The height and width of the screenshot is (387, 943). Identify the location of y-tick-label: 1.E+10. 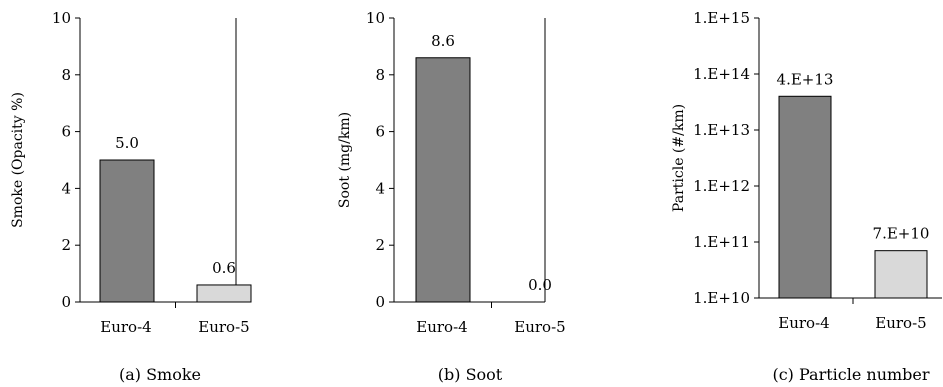
(721, 298).